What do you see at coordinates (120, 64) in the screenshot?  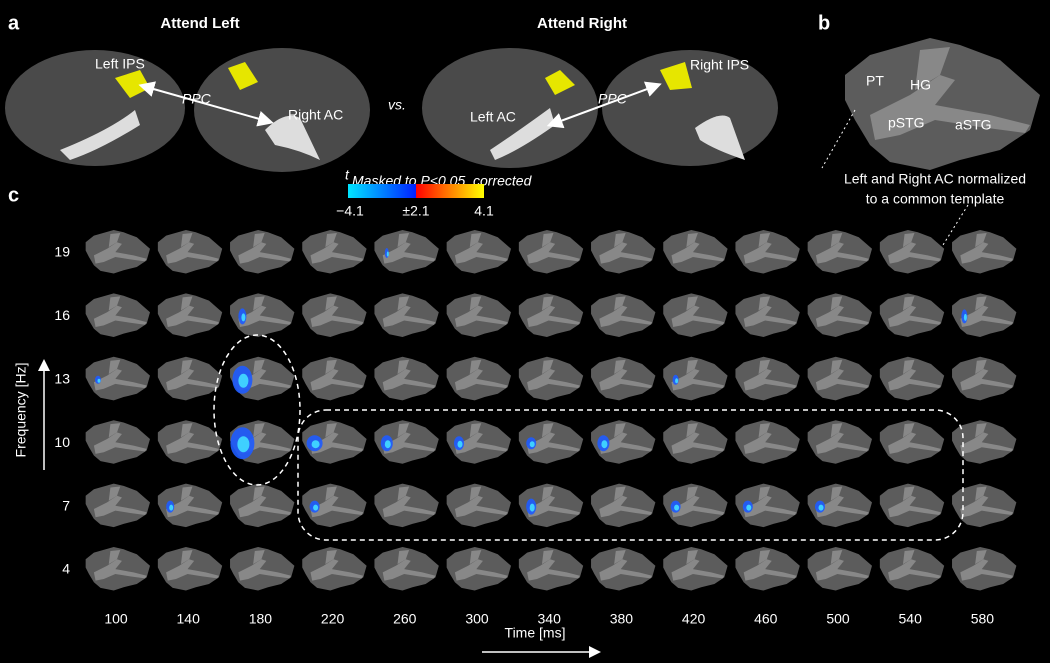 I see `region-label: Left IPS` at bounding box center [120, 64].